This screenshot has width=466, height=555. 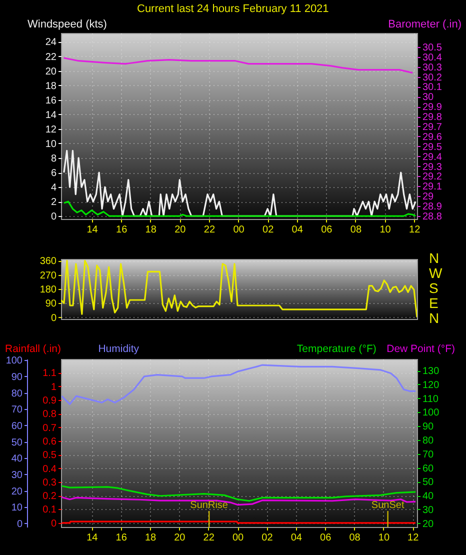 I want to click on y2-tick-label: 29.6, so click(x=432, y=137).